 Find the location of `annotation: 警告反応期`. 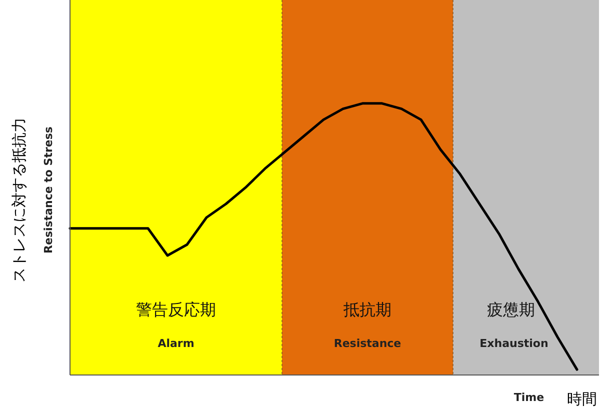

annotation: 警告反応期 is located at coordinates (176, 309).